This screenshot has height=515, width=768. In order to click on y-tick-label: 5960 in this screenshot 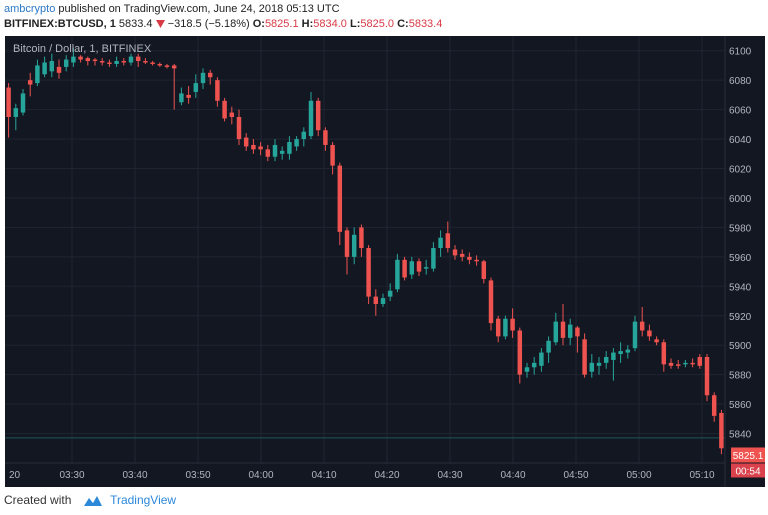, I will do `click(740, 258)`.